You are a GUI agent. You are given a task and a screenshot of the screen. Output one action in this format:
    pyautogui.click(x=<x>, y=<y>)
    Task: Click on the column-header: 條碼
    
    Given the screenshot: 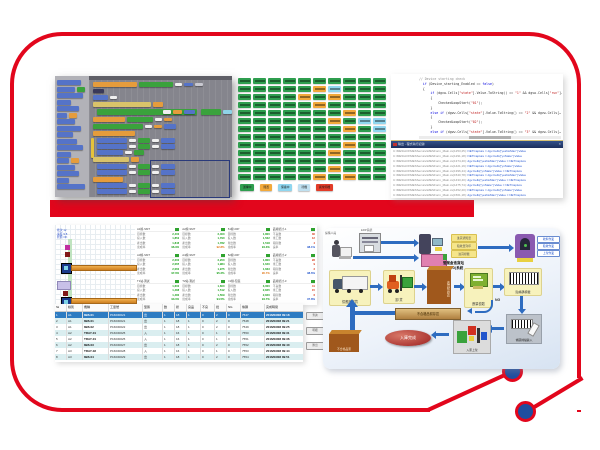 What is the action you would take?
    pyautogui.click(x=253, y=307)
    